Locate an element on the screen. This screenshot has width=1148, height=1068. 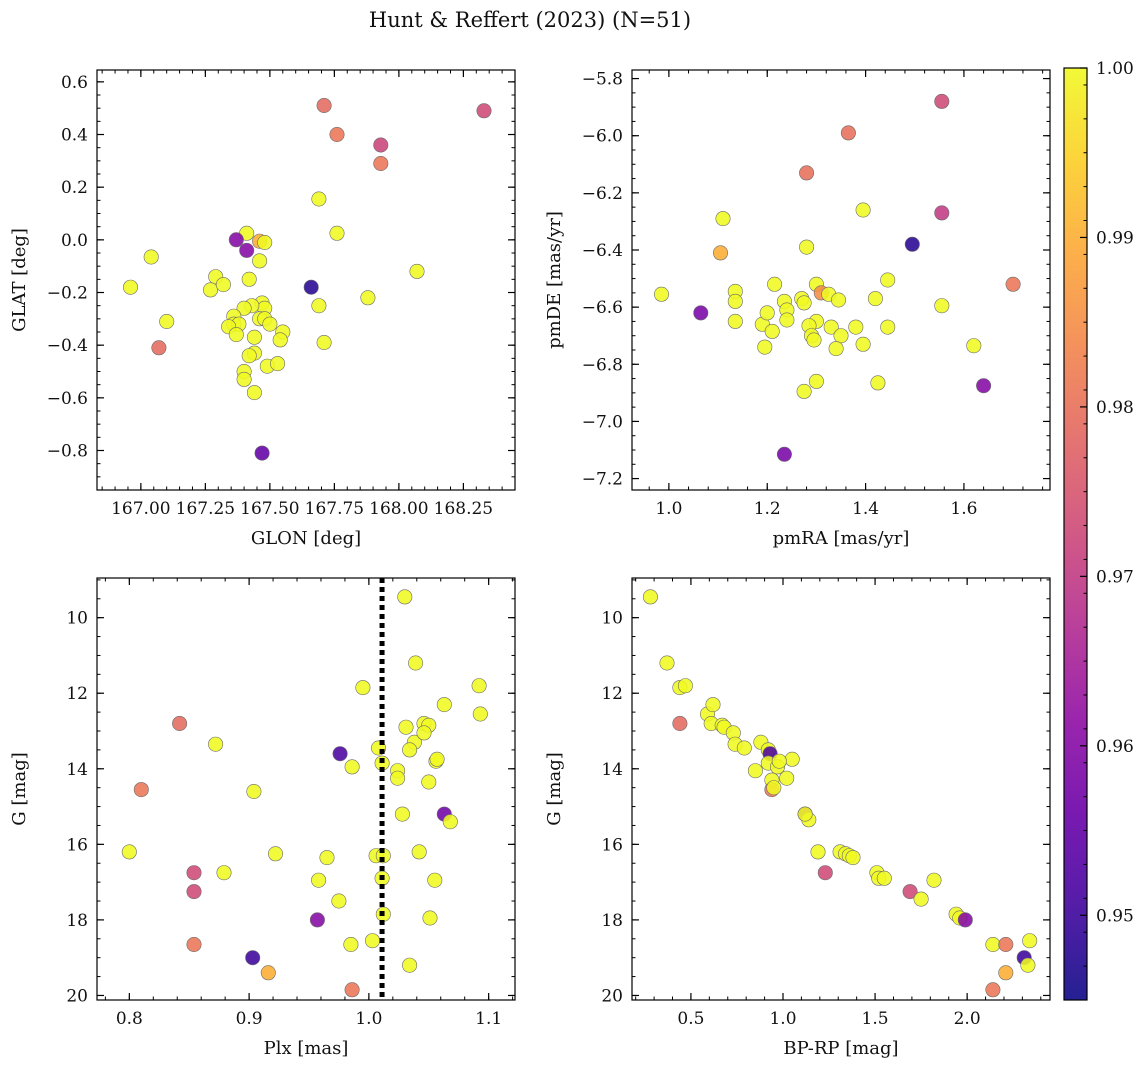
x-tick-label: 1.2 is located at coordinates (767, 509).